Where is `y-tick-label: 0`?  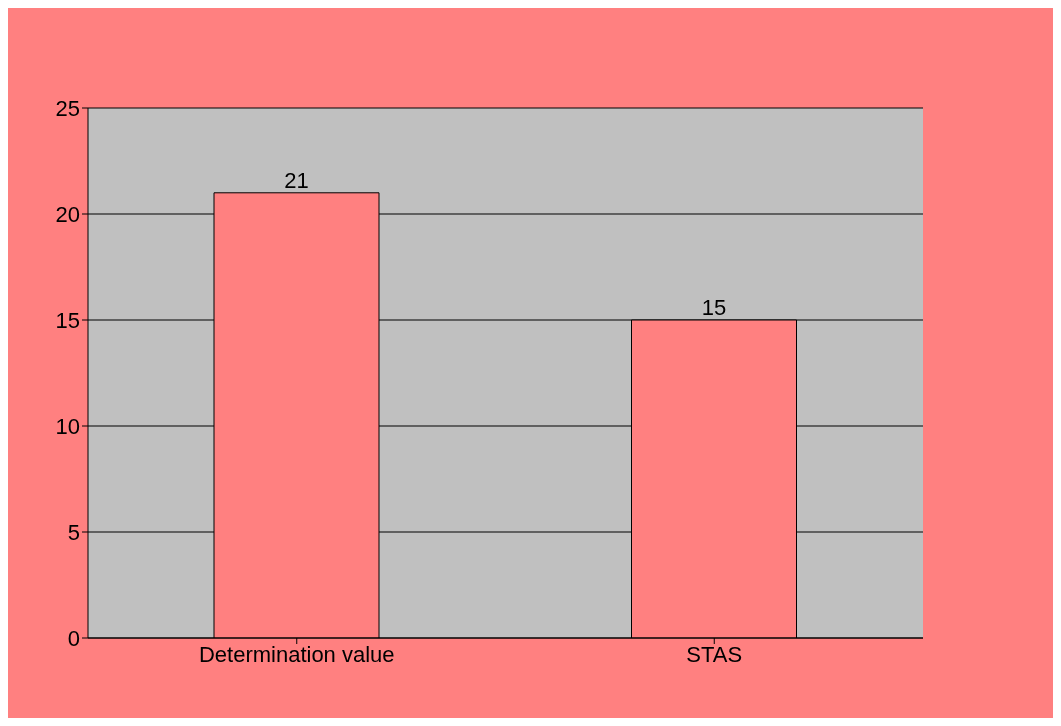
y-tick-label: 0 is located at coordinates (73, 638).